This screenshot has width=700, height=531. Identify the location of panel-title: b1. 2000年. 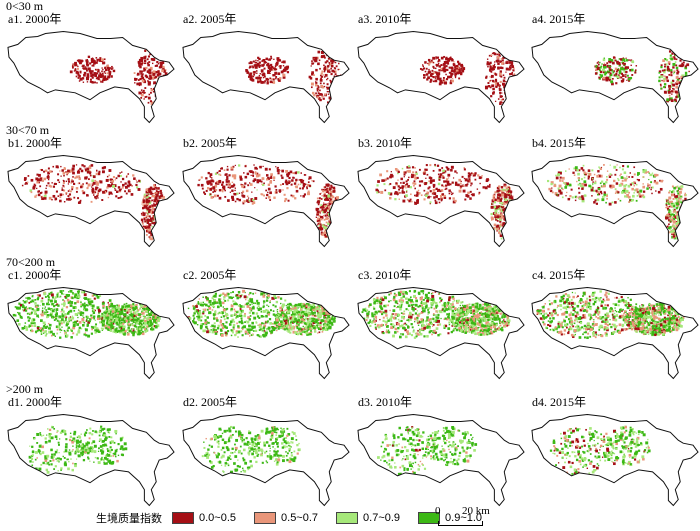
(35, 143).